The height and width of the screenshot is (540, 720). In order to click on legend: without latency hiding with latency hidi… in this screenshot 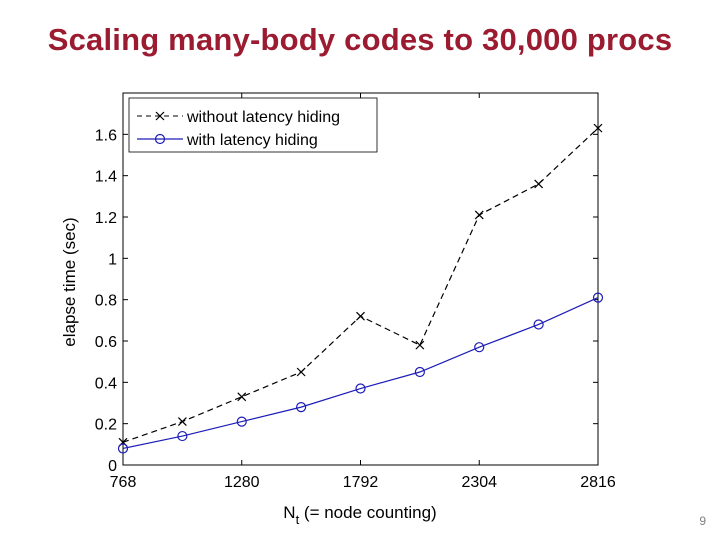, I will do `click(253, 125)`.